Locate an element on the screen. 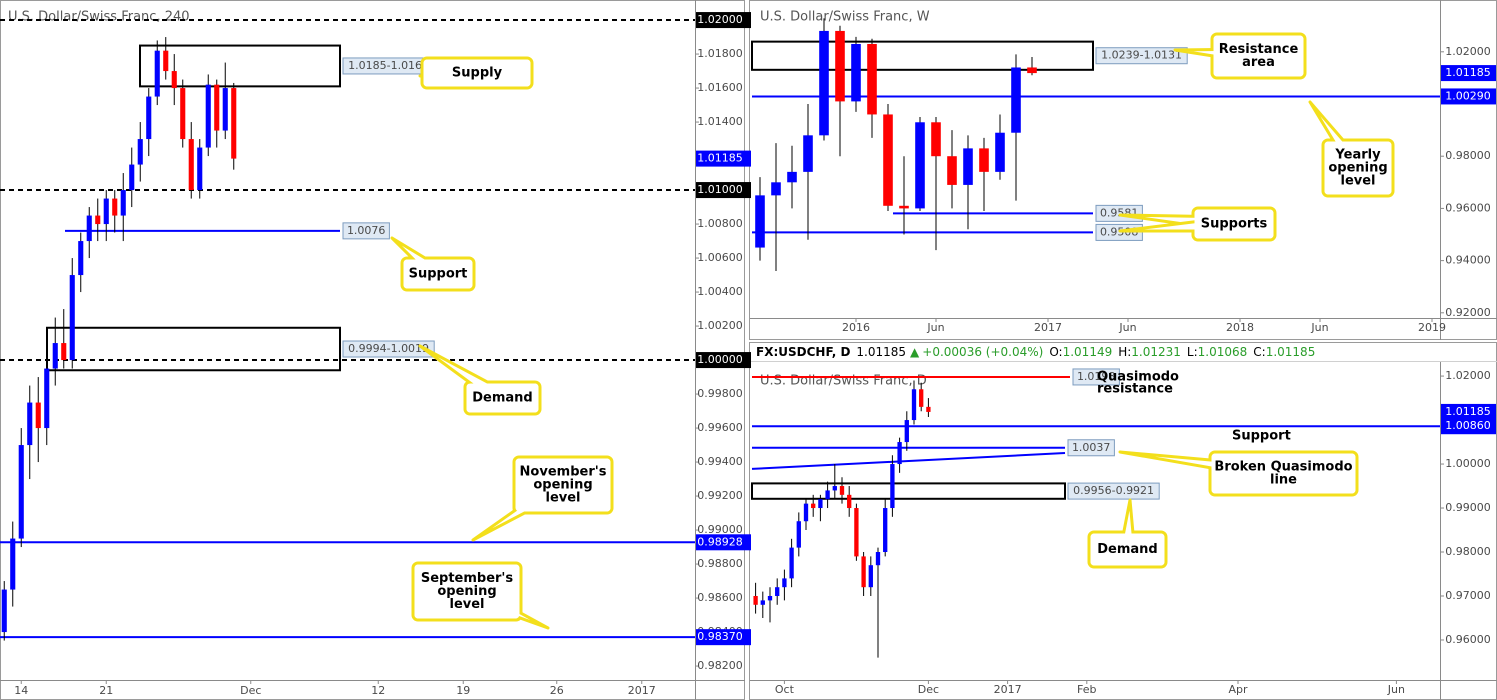 Image resolution: width=1497 pixels, height=700 pixels. info-l-label: L: is located at coordinates (1192, 352).